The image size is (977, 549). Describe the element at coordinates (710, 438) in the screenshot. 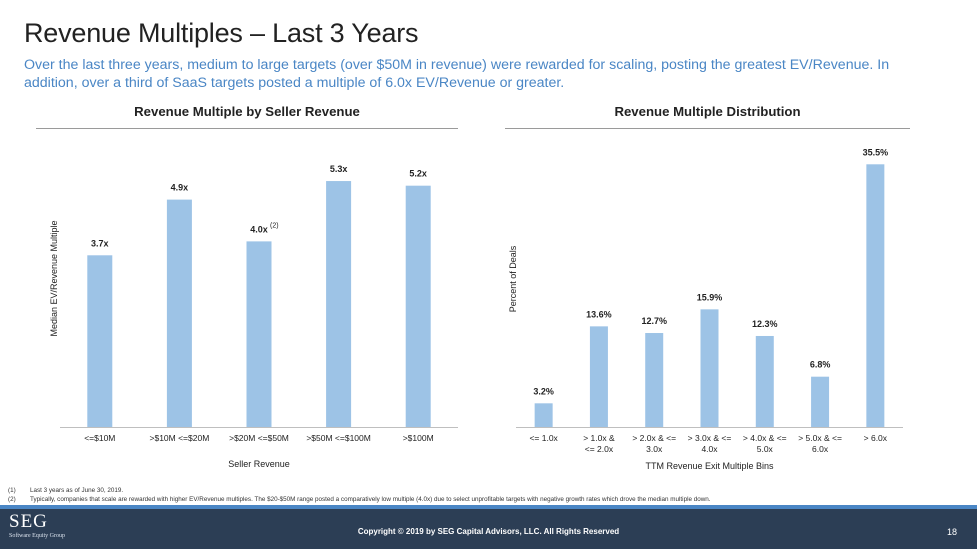

I see `tick-label-4-line-1: > 3.0x & <=` at that location.